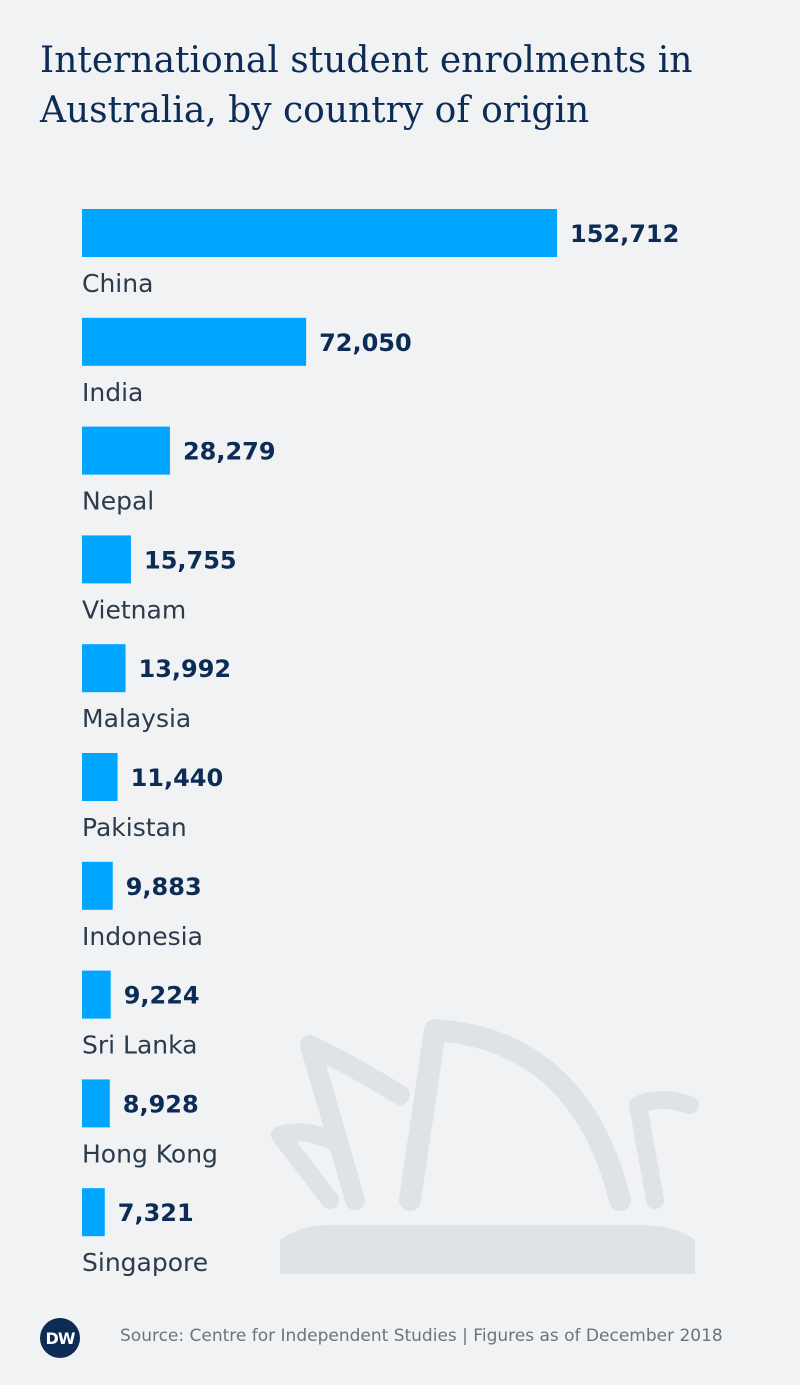  What do you see at coordinates (161, 1104) in the screenshot?
I see `value-label: 8,928` at bounding box center [161, 1104].